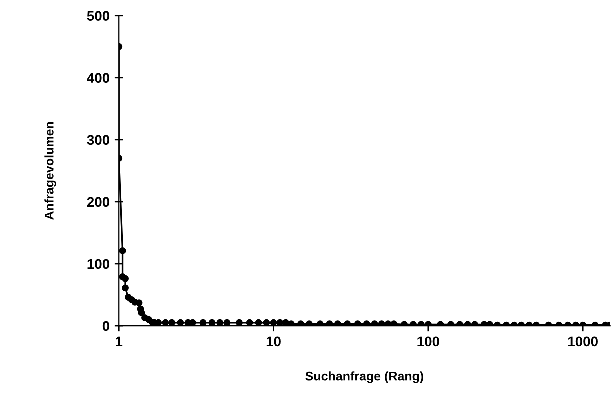 The width and height of the screenshot is (614, 407). I want to click on y-tick-label: 200, so click(98, 202).